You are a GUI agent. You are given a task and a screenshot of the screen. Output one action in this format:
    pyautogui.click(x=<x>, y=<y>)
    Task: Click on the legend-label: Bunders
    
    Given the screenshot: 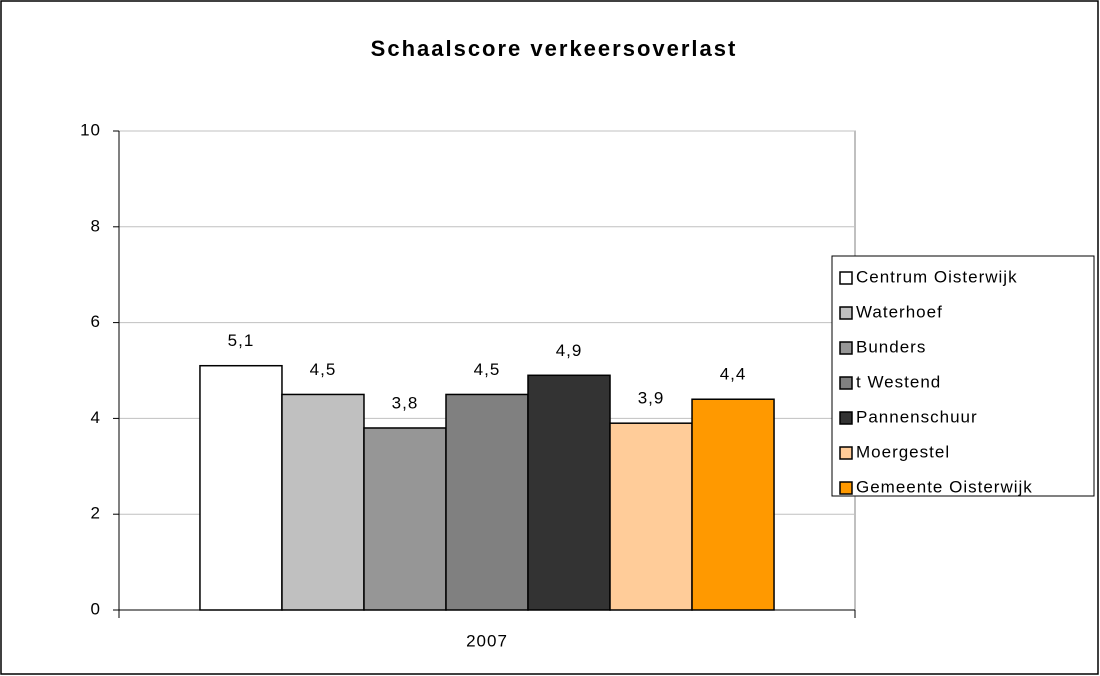 What is the action you would take?
    pyautogui.click(x=891, y=346)
    